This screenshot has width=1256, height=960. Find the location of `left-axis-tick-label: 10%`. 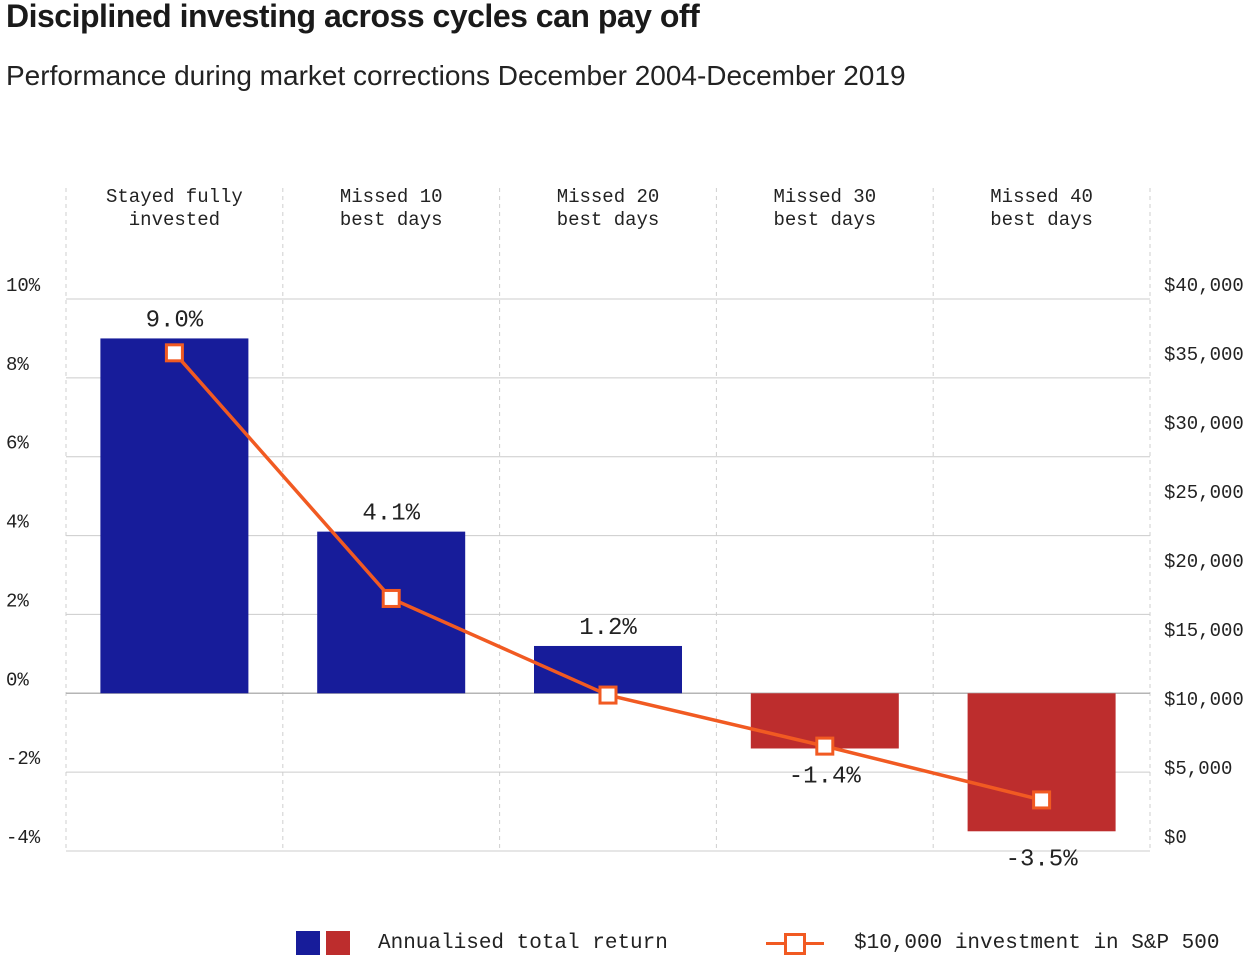

left-axis-tick-label: 10% is located at coordinates (23, 286).